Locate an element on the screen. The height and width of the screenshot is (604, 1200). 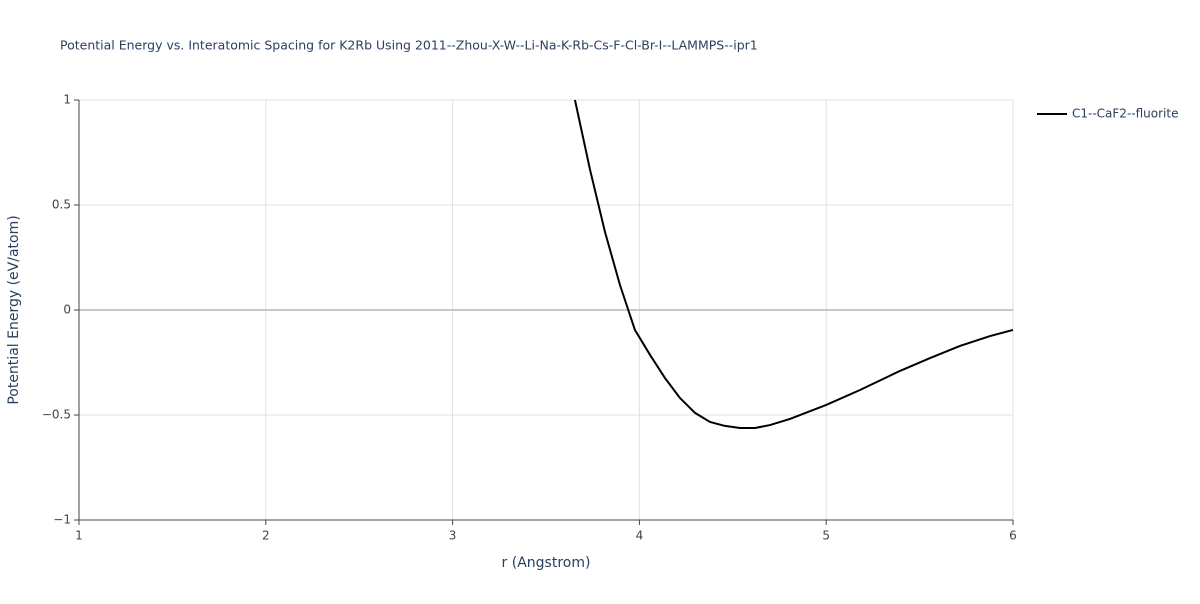
x-tick-label: 4 is located at coordinates (640, 536).